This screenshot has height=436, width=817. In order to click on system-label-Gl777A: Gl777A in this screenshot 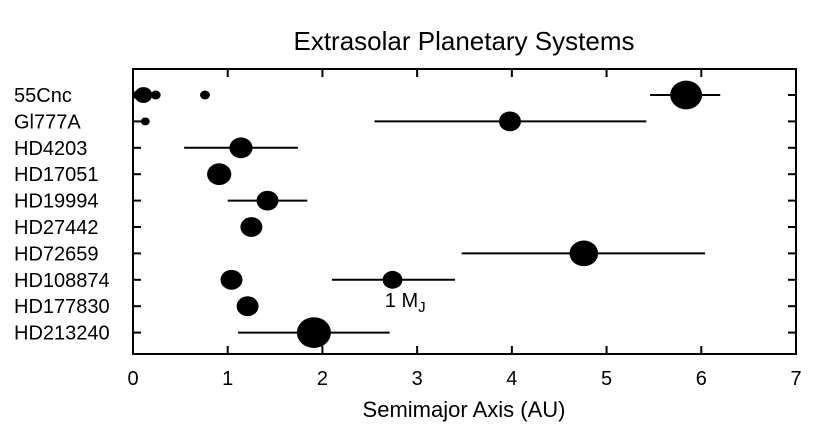, I will do `click(47, 122)`.